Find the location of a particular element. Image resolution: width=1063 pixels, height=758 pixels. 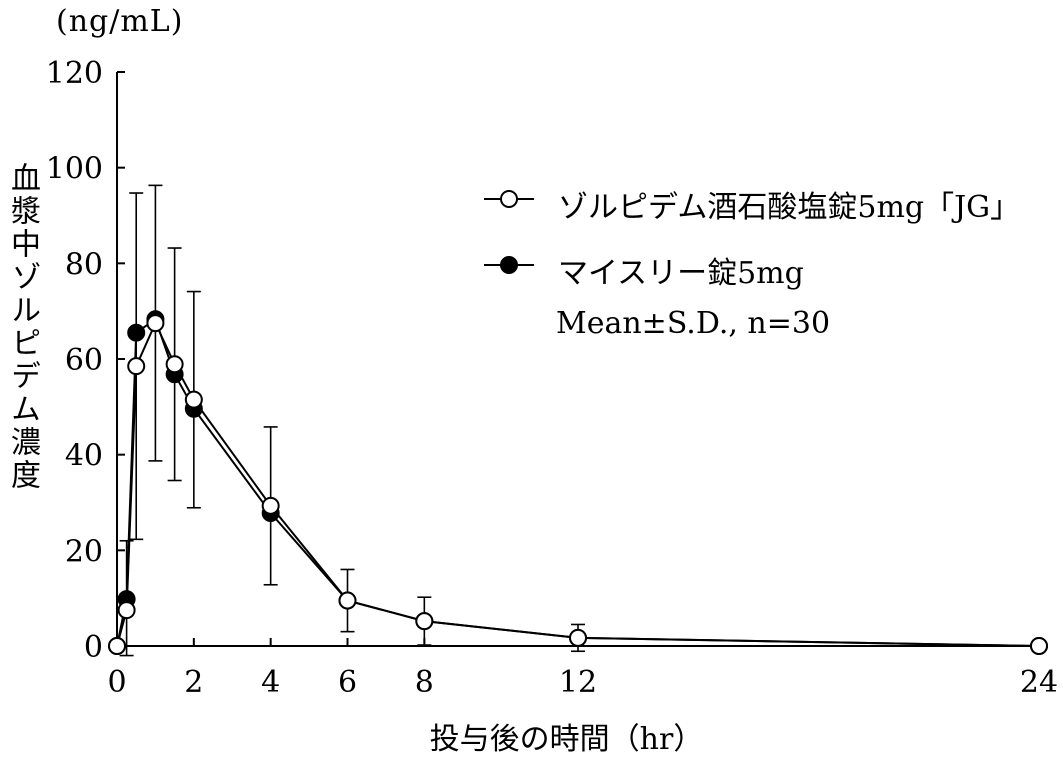

x-tick-label: 8 is located at coordinates (424, 682).